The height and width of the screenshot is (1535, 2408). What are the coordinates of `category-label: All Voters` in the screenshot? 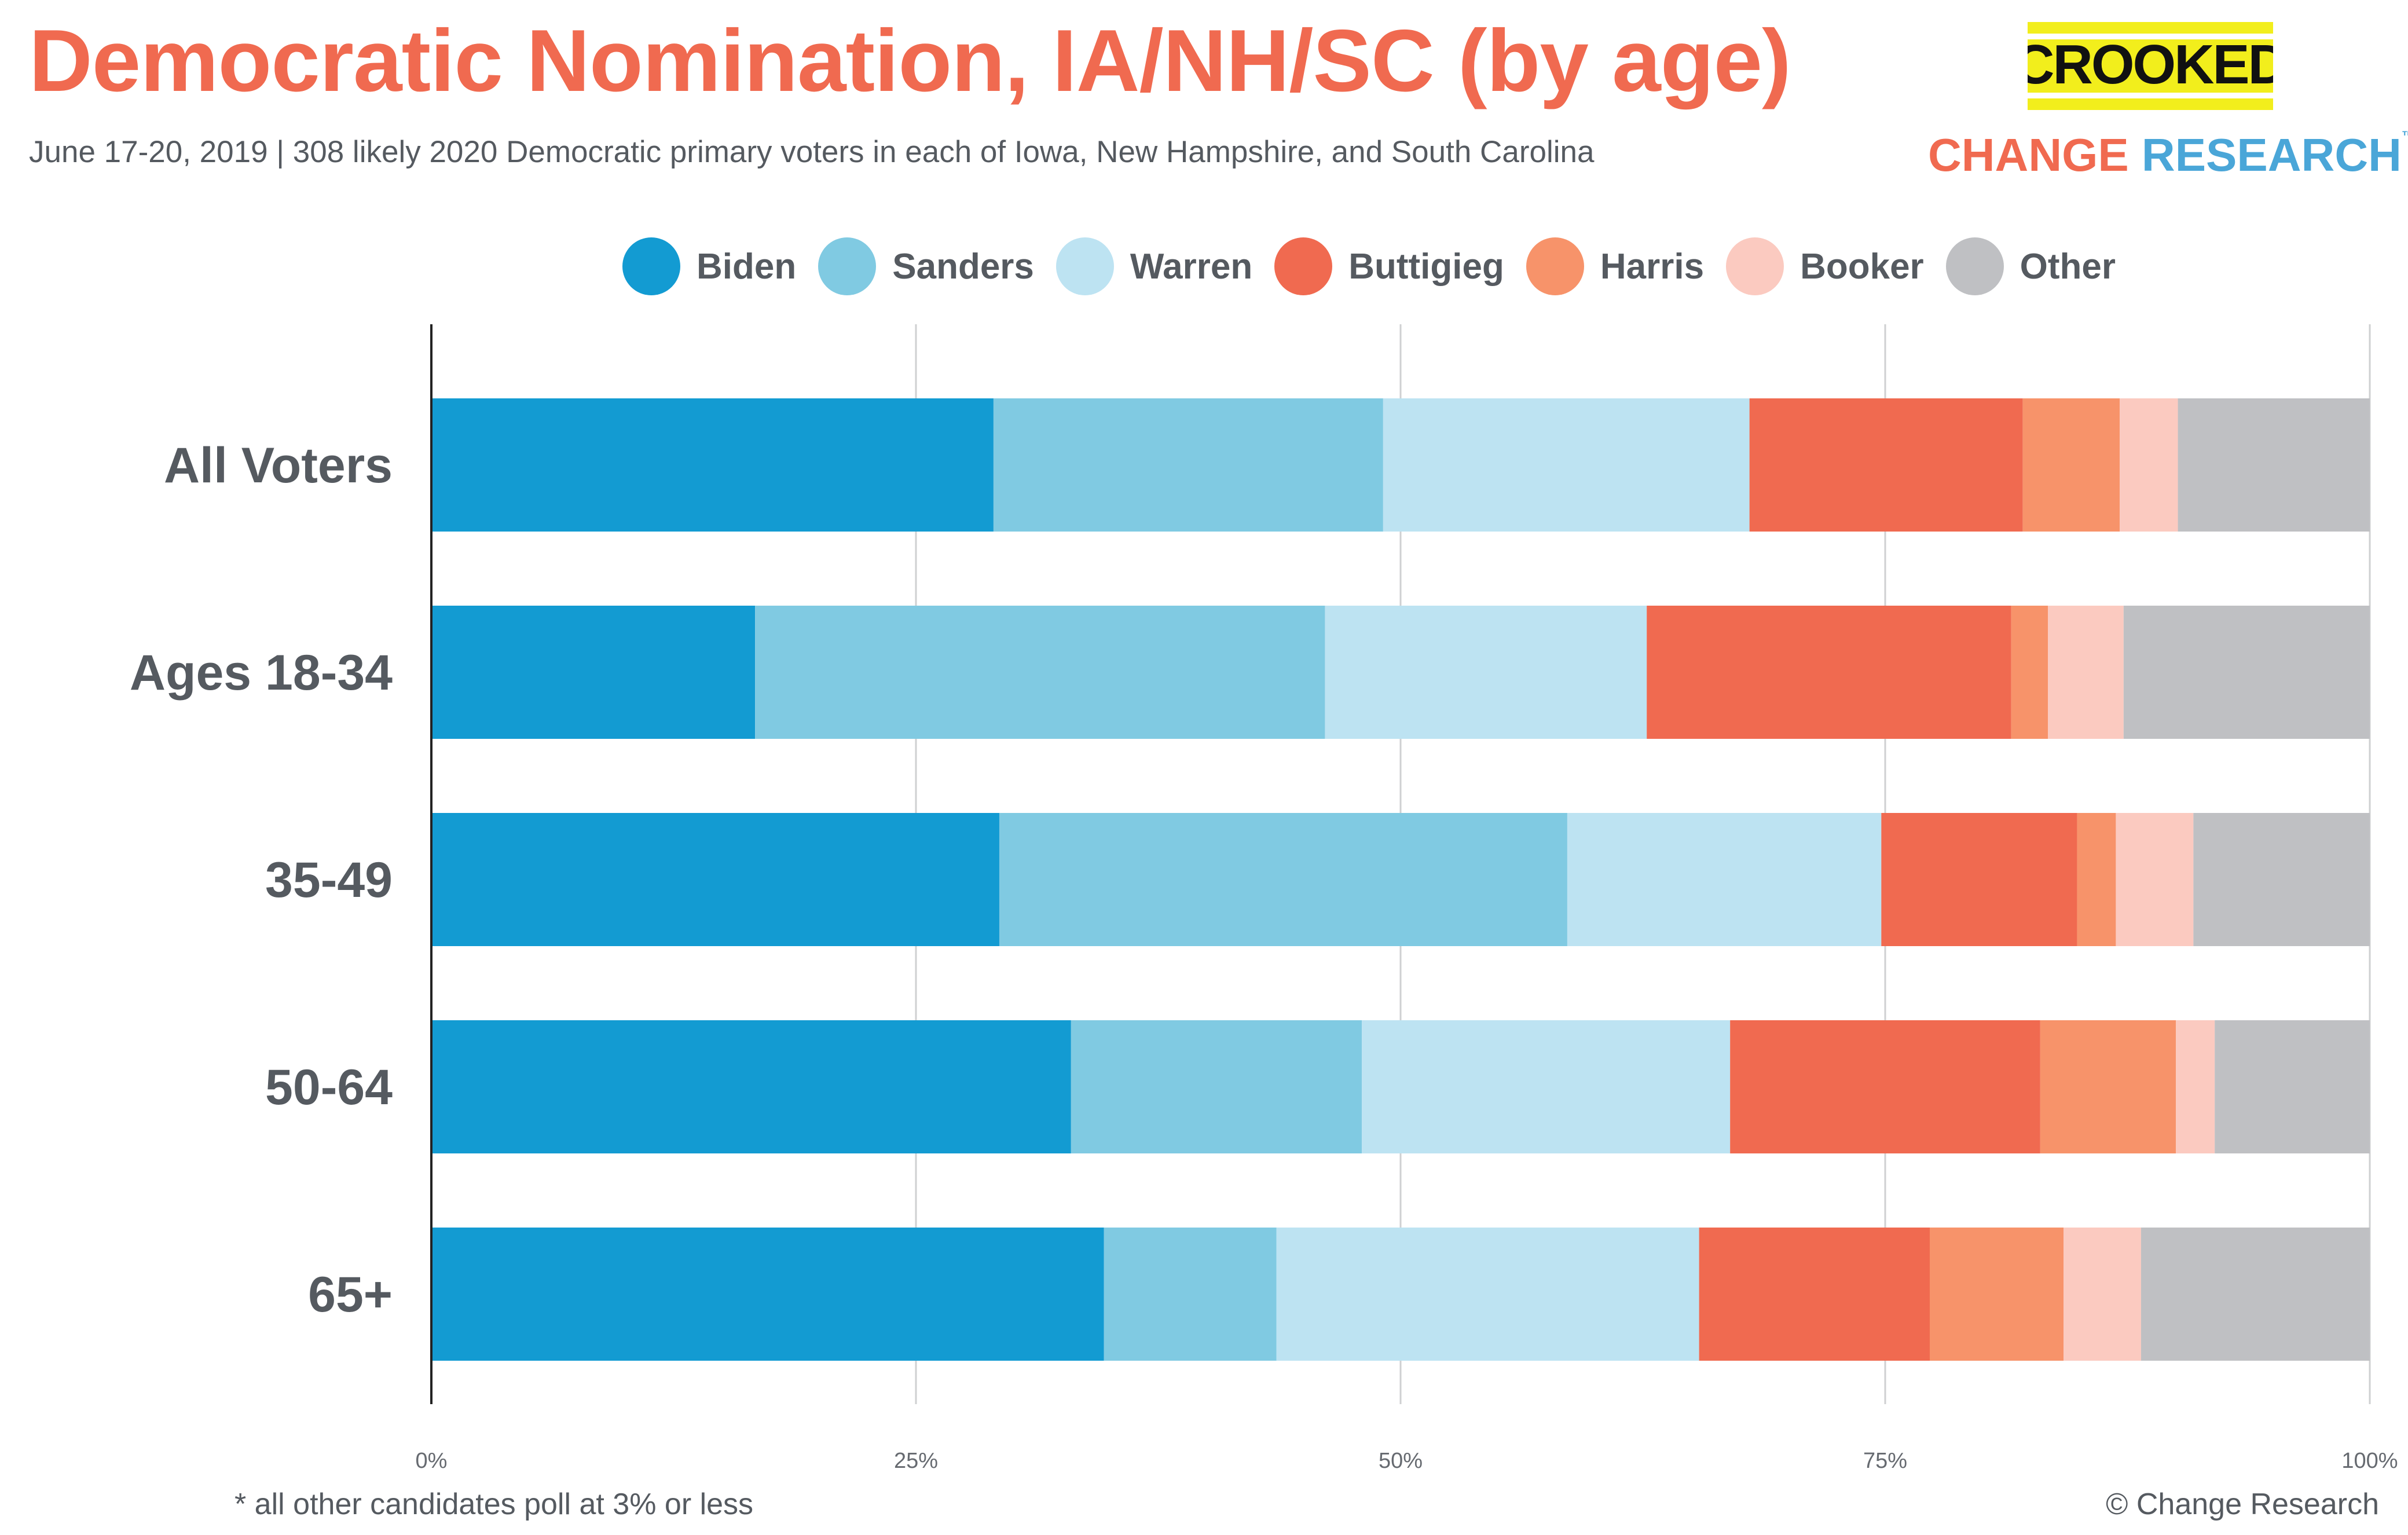 It's located at (279, 465).